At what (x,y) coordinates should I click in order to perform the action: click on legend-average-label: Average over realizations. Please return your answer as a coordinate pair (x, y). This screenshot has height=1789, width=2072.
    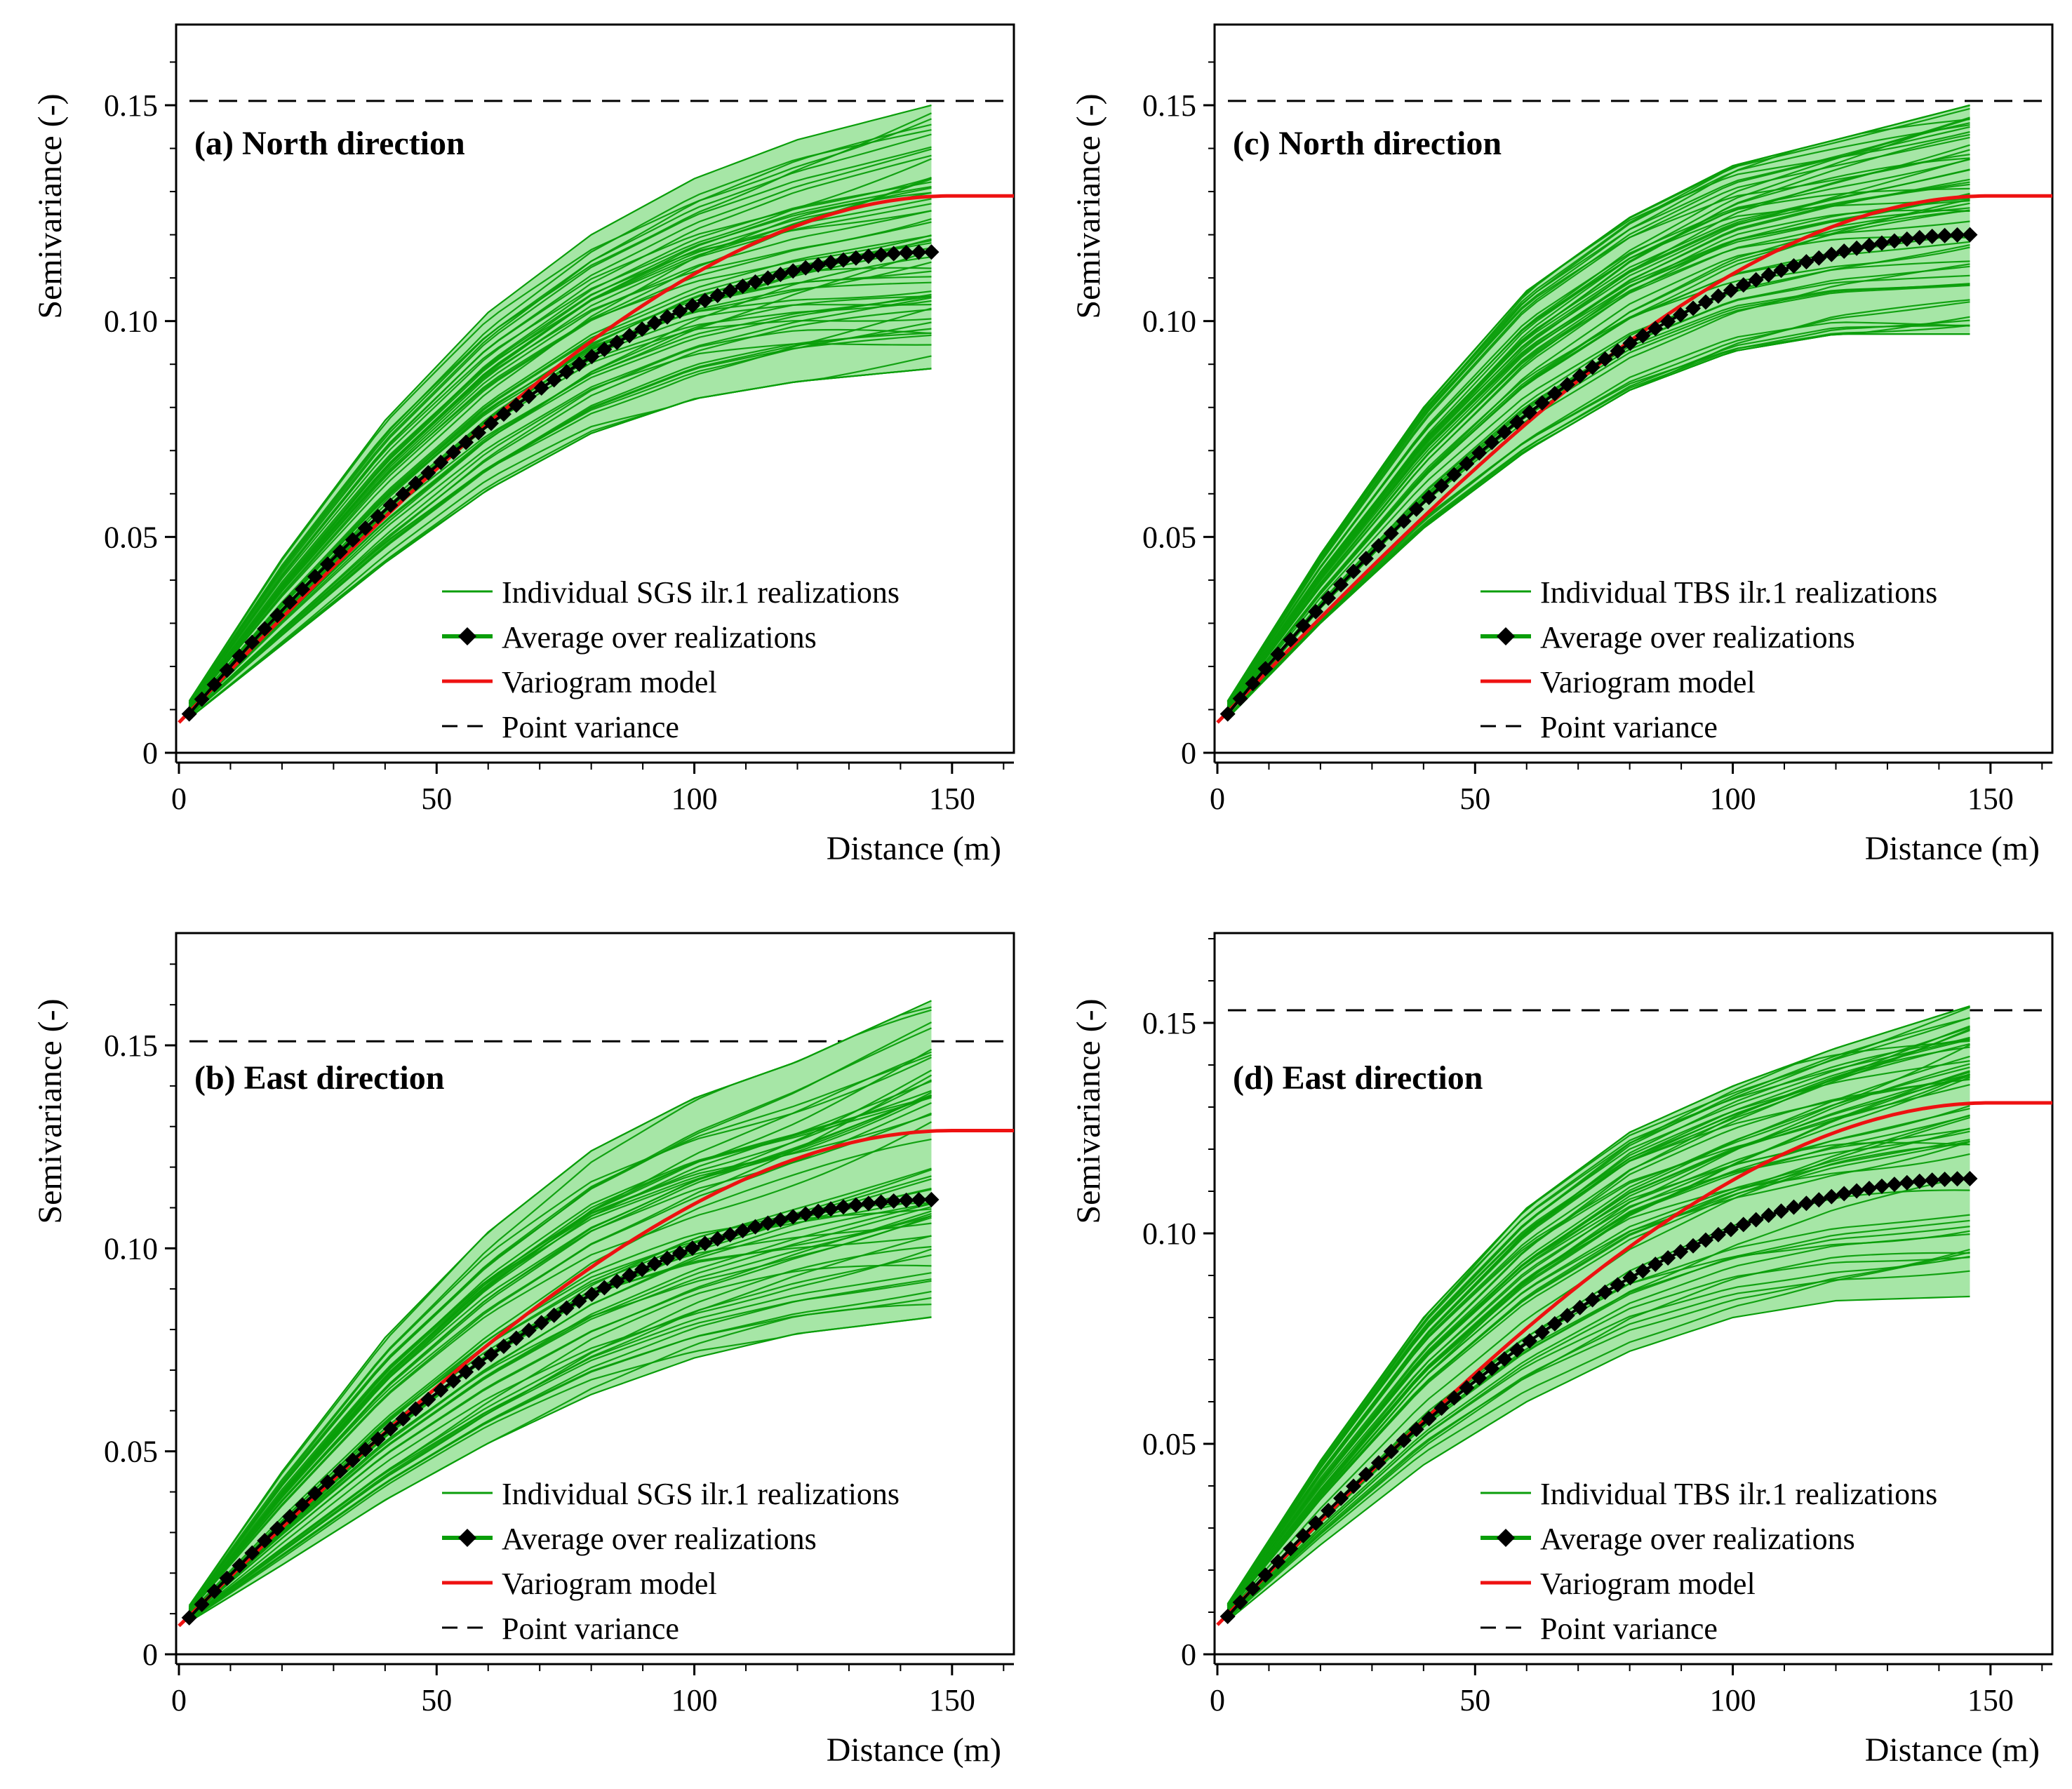
    Looking at the image, I should click on (1697, 1539).